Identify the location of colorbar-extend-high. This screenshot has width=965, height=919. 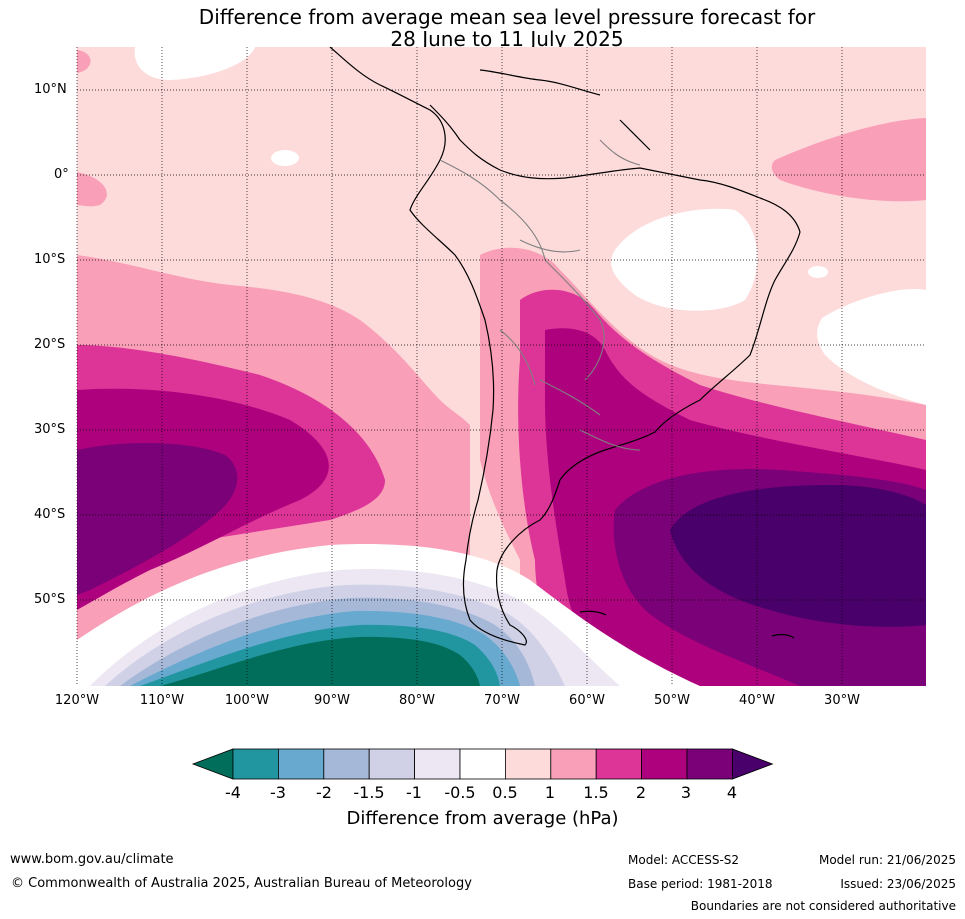
(753, 764).